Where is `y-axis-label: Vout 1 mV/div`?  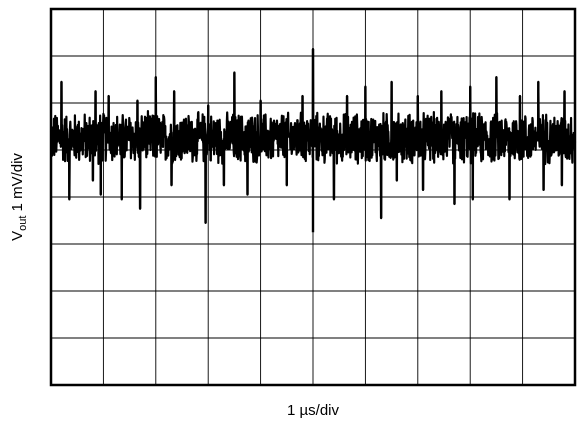 y-axis-label: Vout 1 mV/div is located at coordinates (19, 197).